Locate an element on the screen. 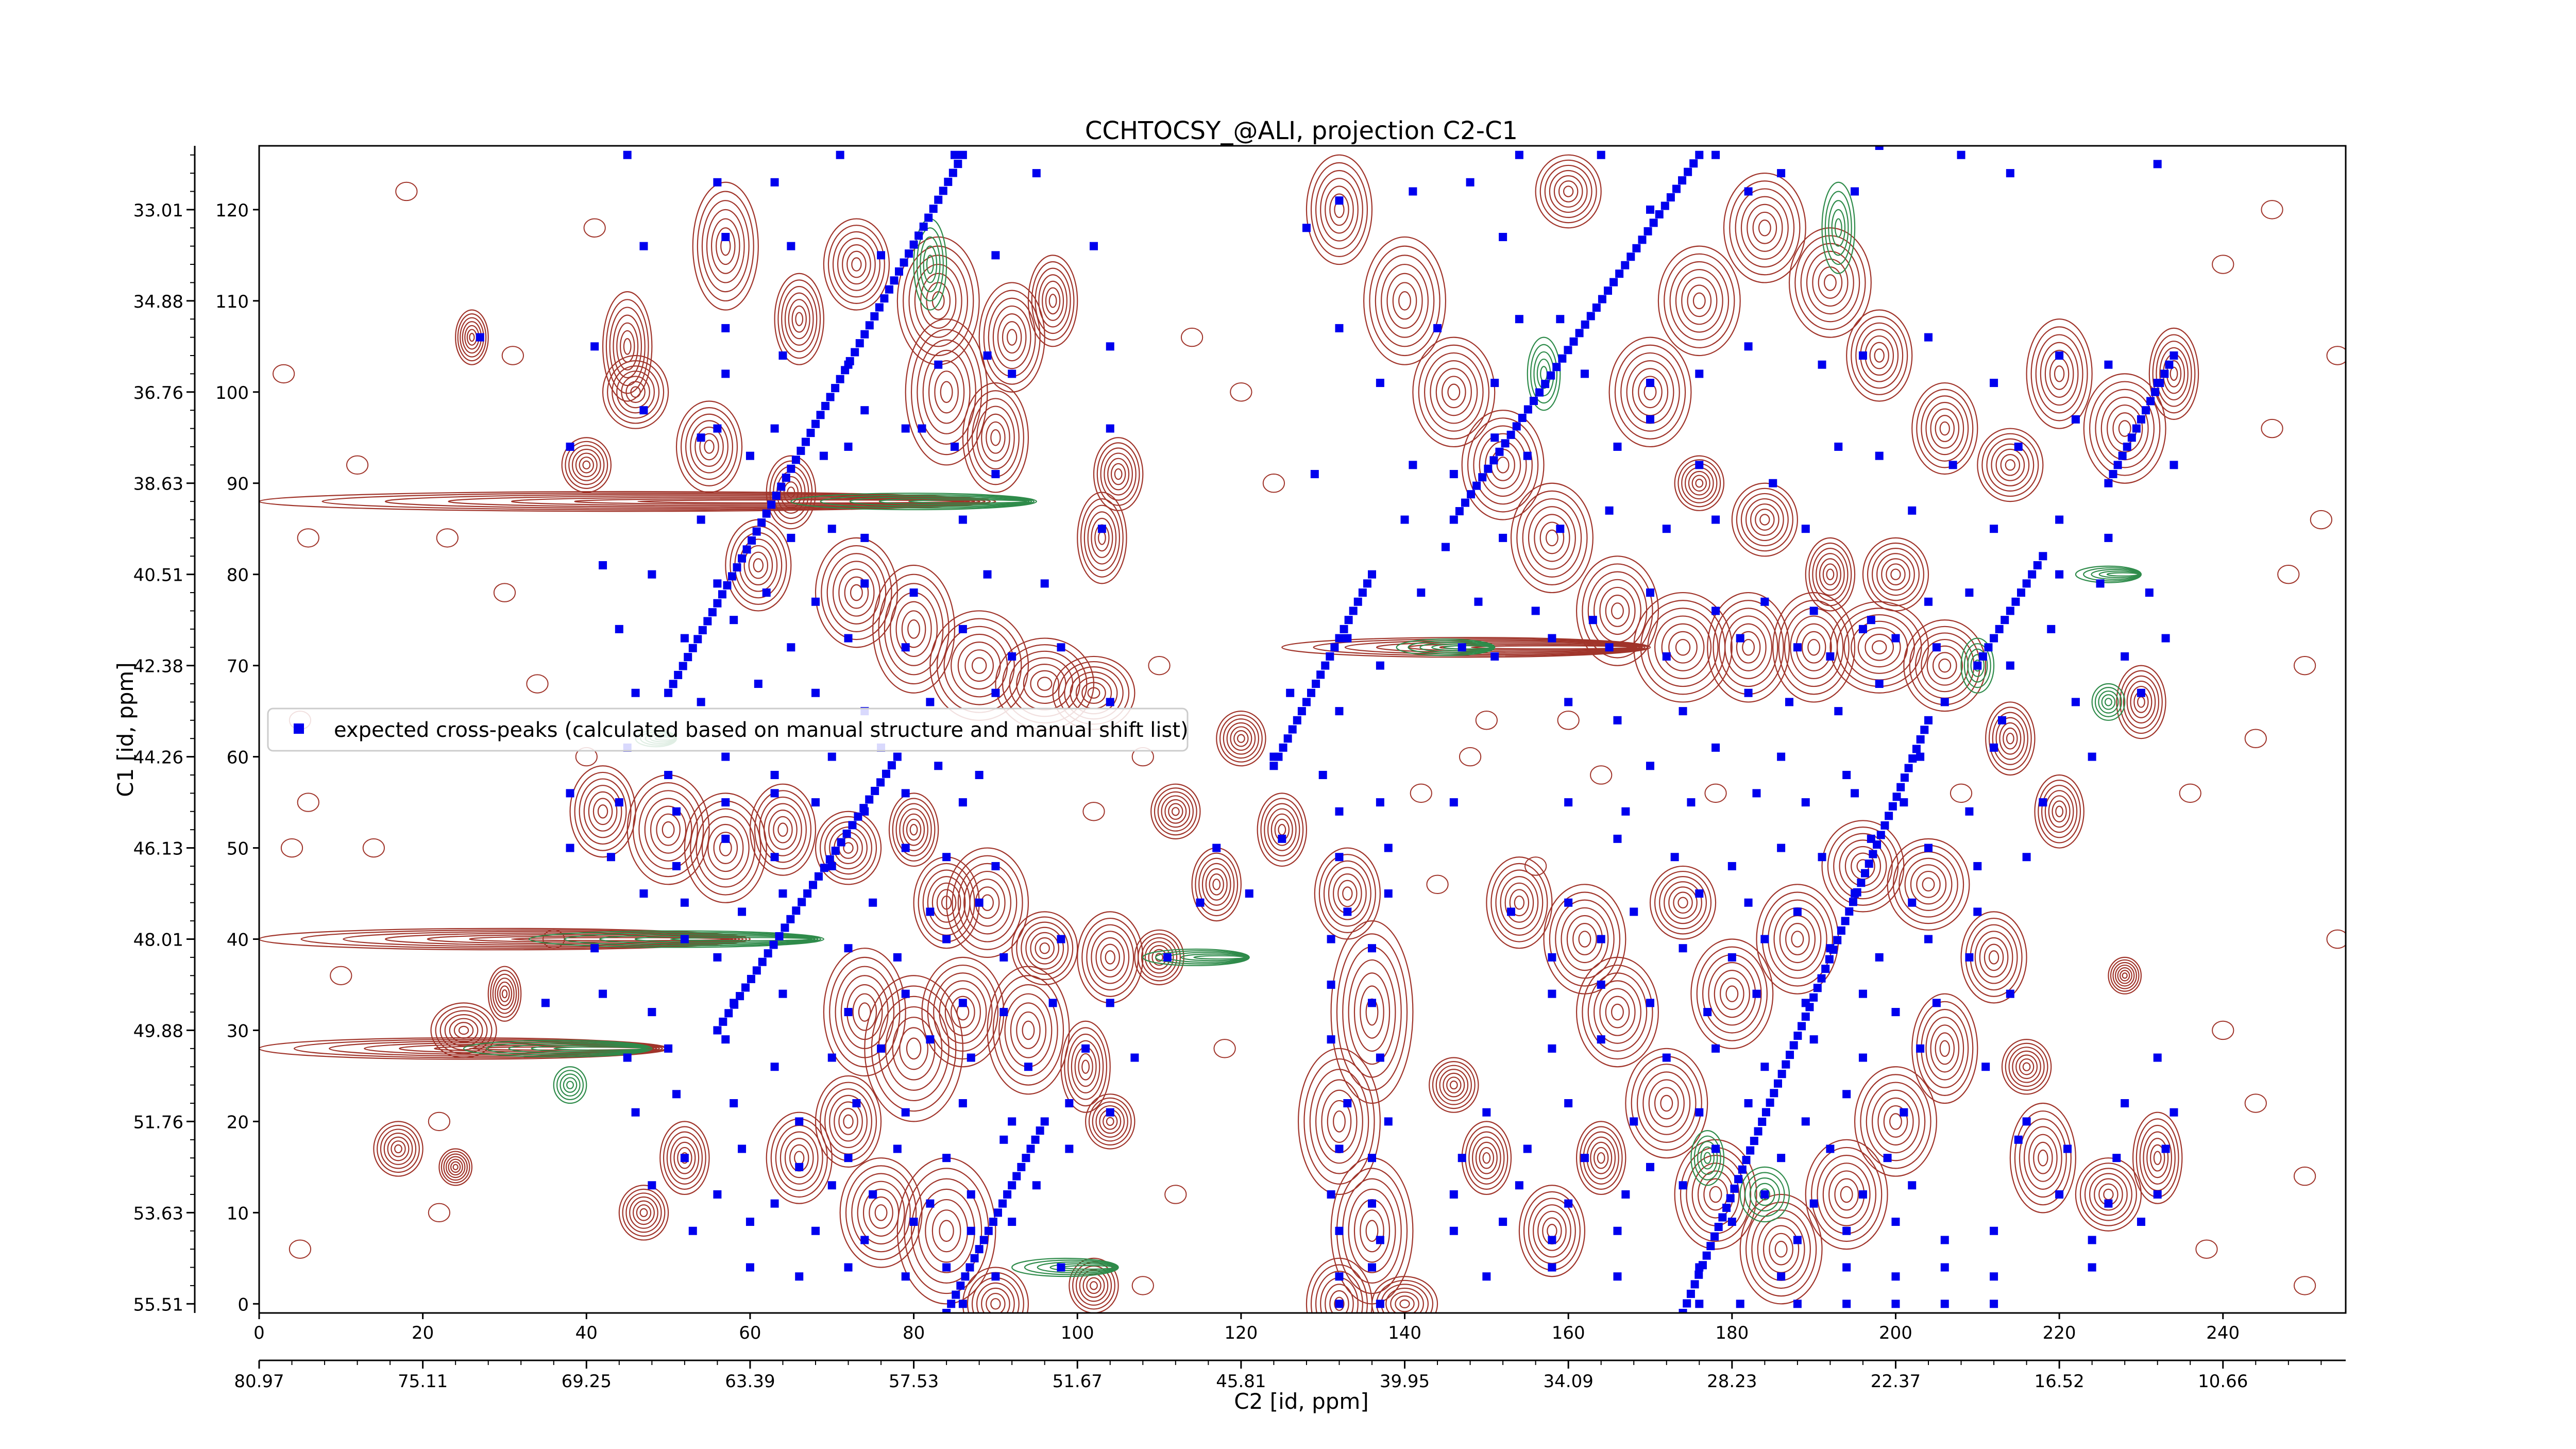 The image size is (2576, 1449). ppm-y-tick-label: 34.88 is located at coordinates (158, 302).